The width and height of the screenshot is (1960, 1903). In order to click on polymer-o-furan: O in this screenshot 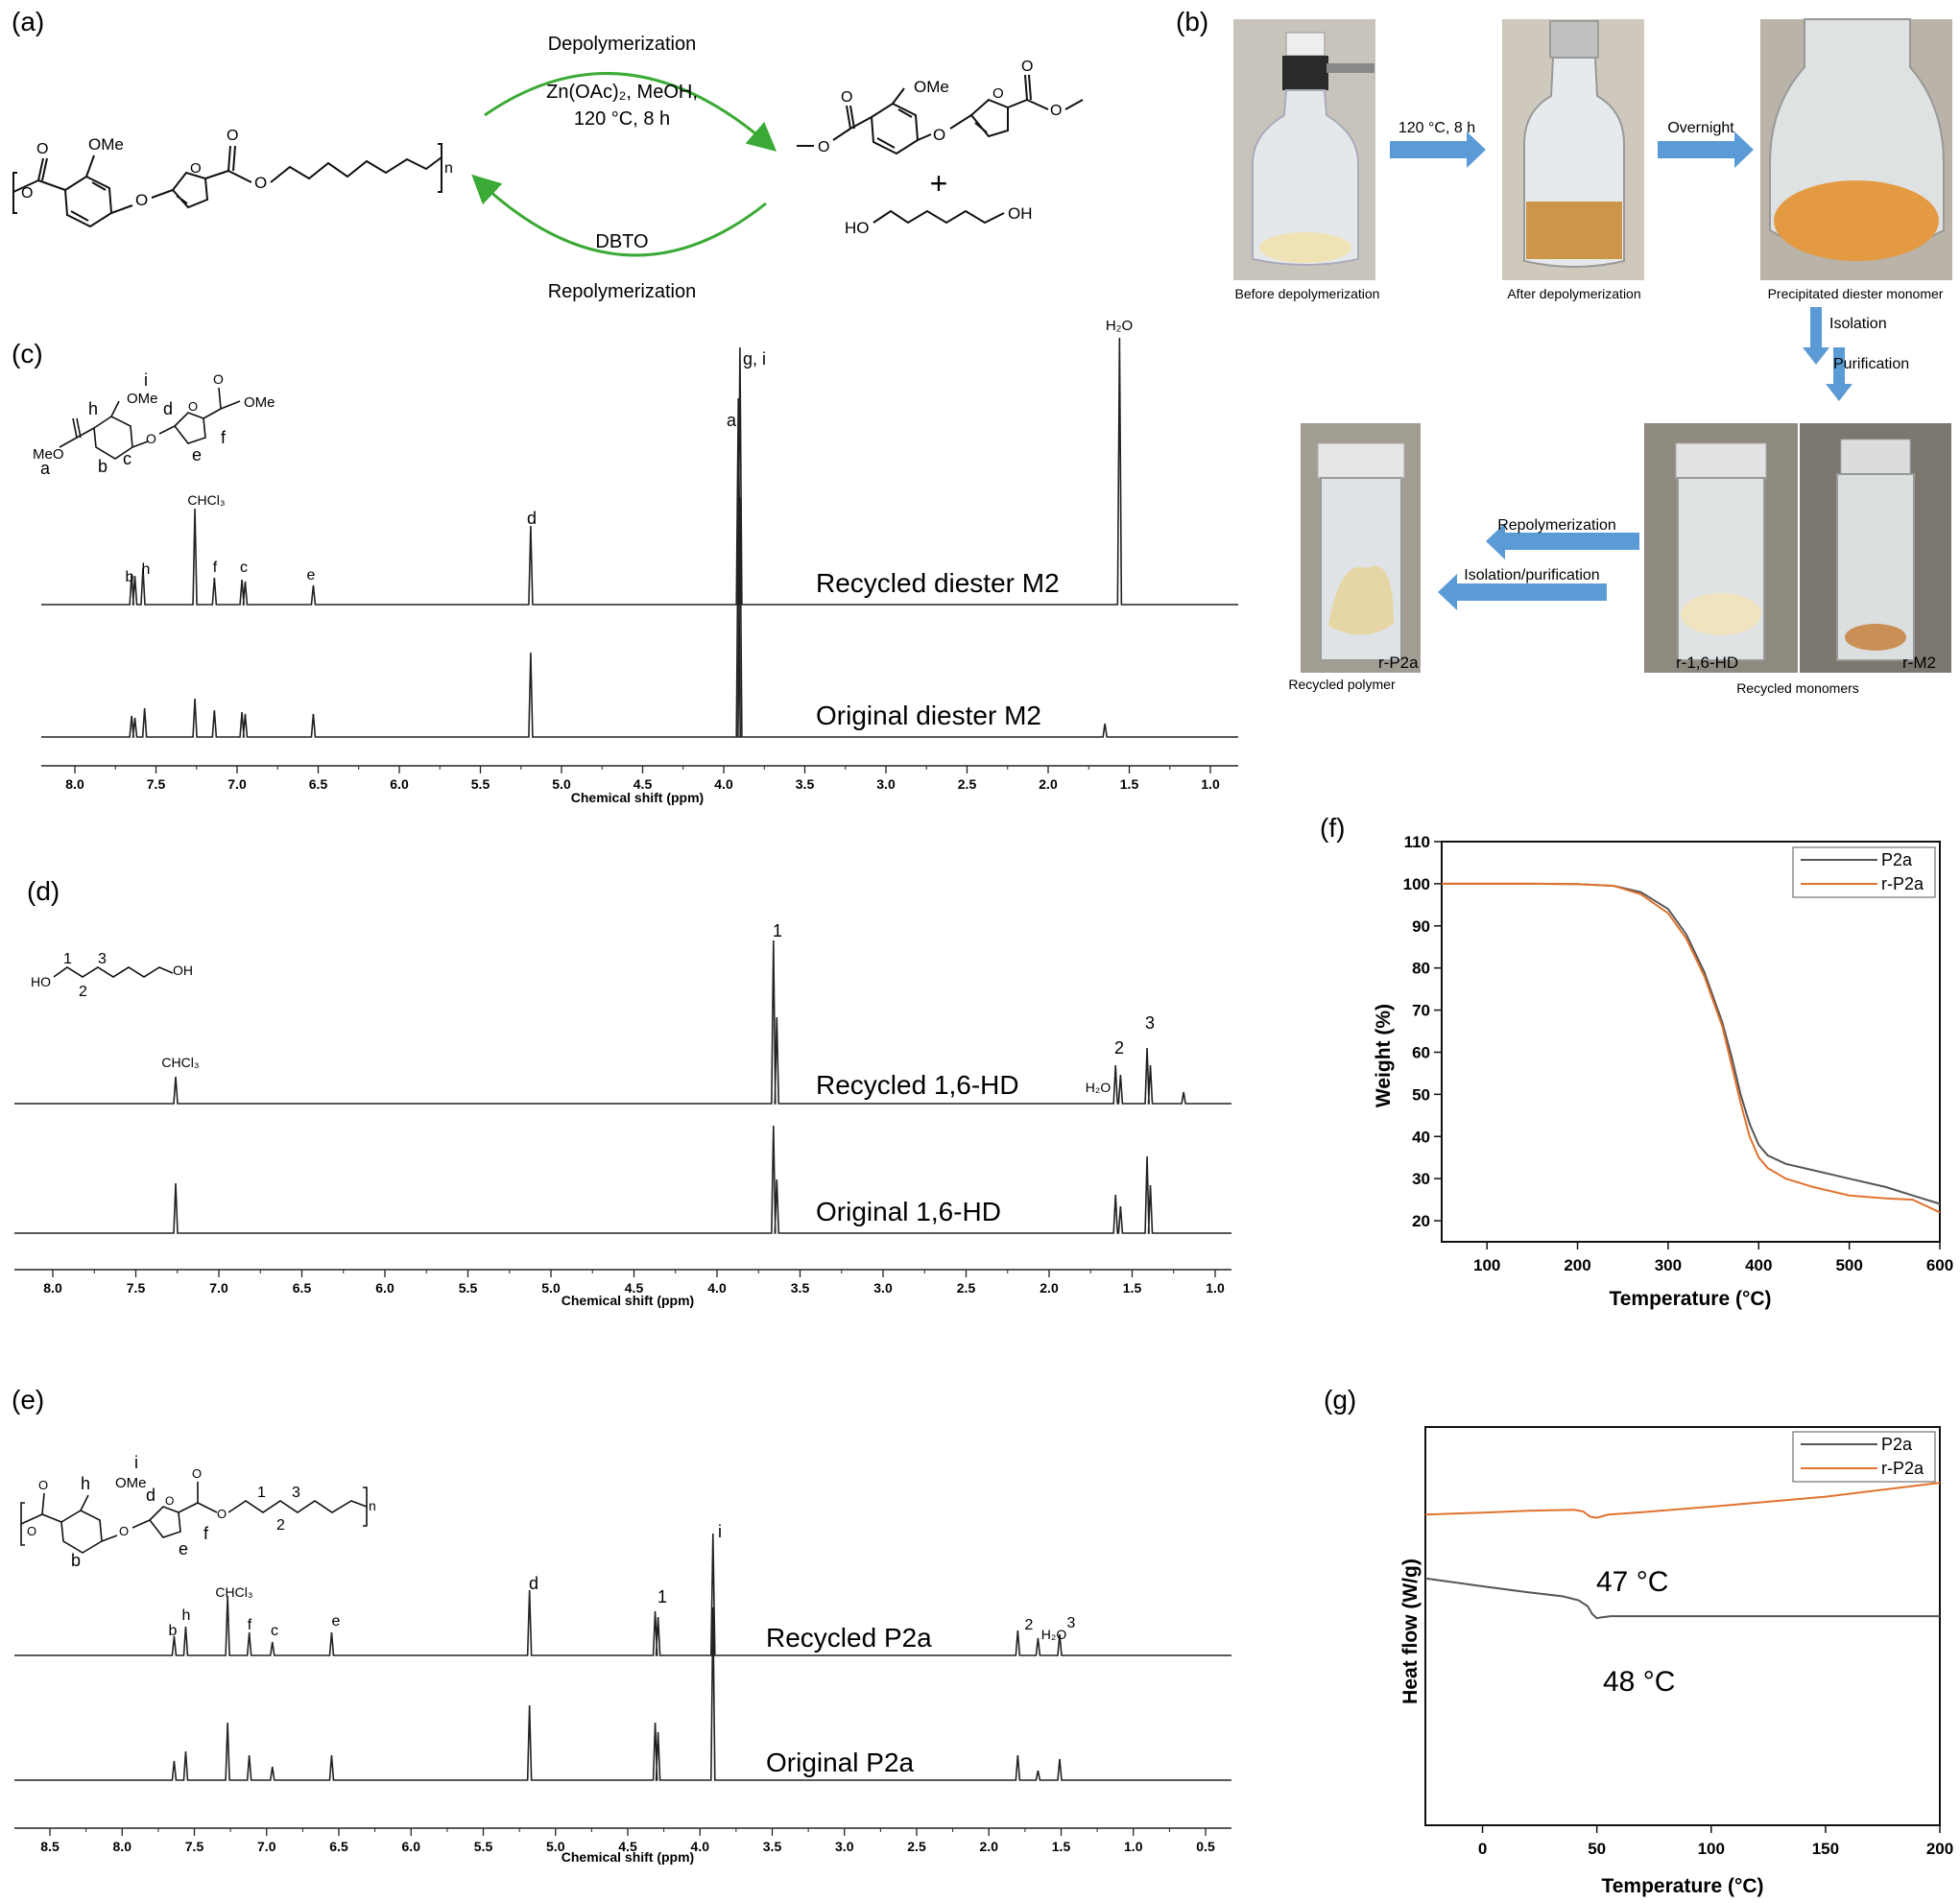, I will do `click(196, 168)`.